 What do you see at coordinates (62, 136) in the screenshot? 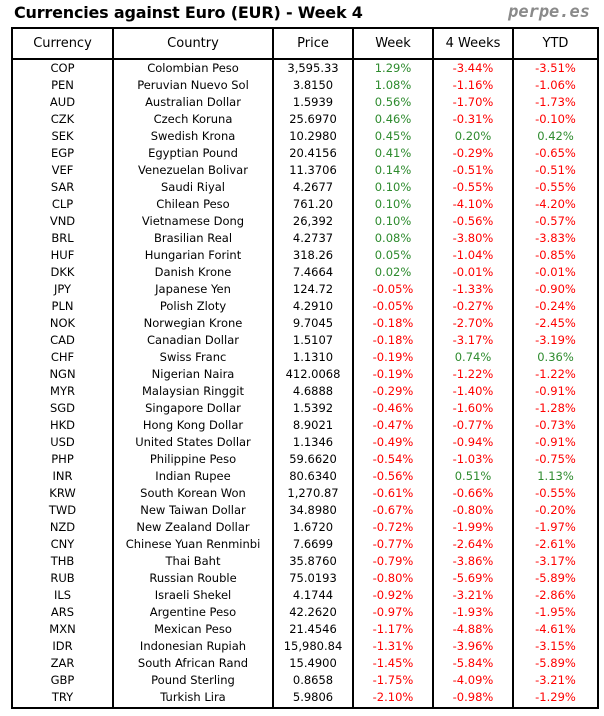
I see `currency-code-cell: SEK` at bounding box center [62, 136].